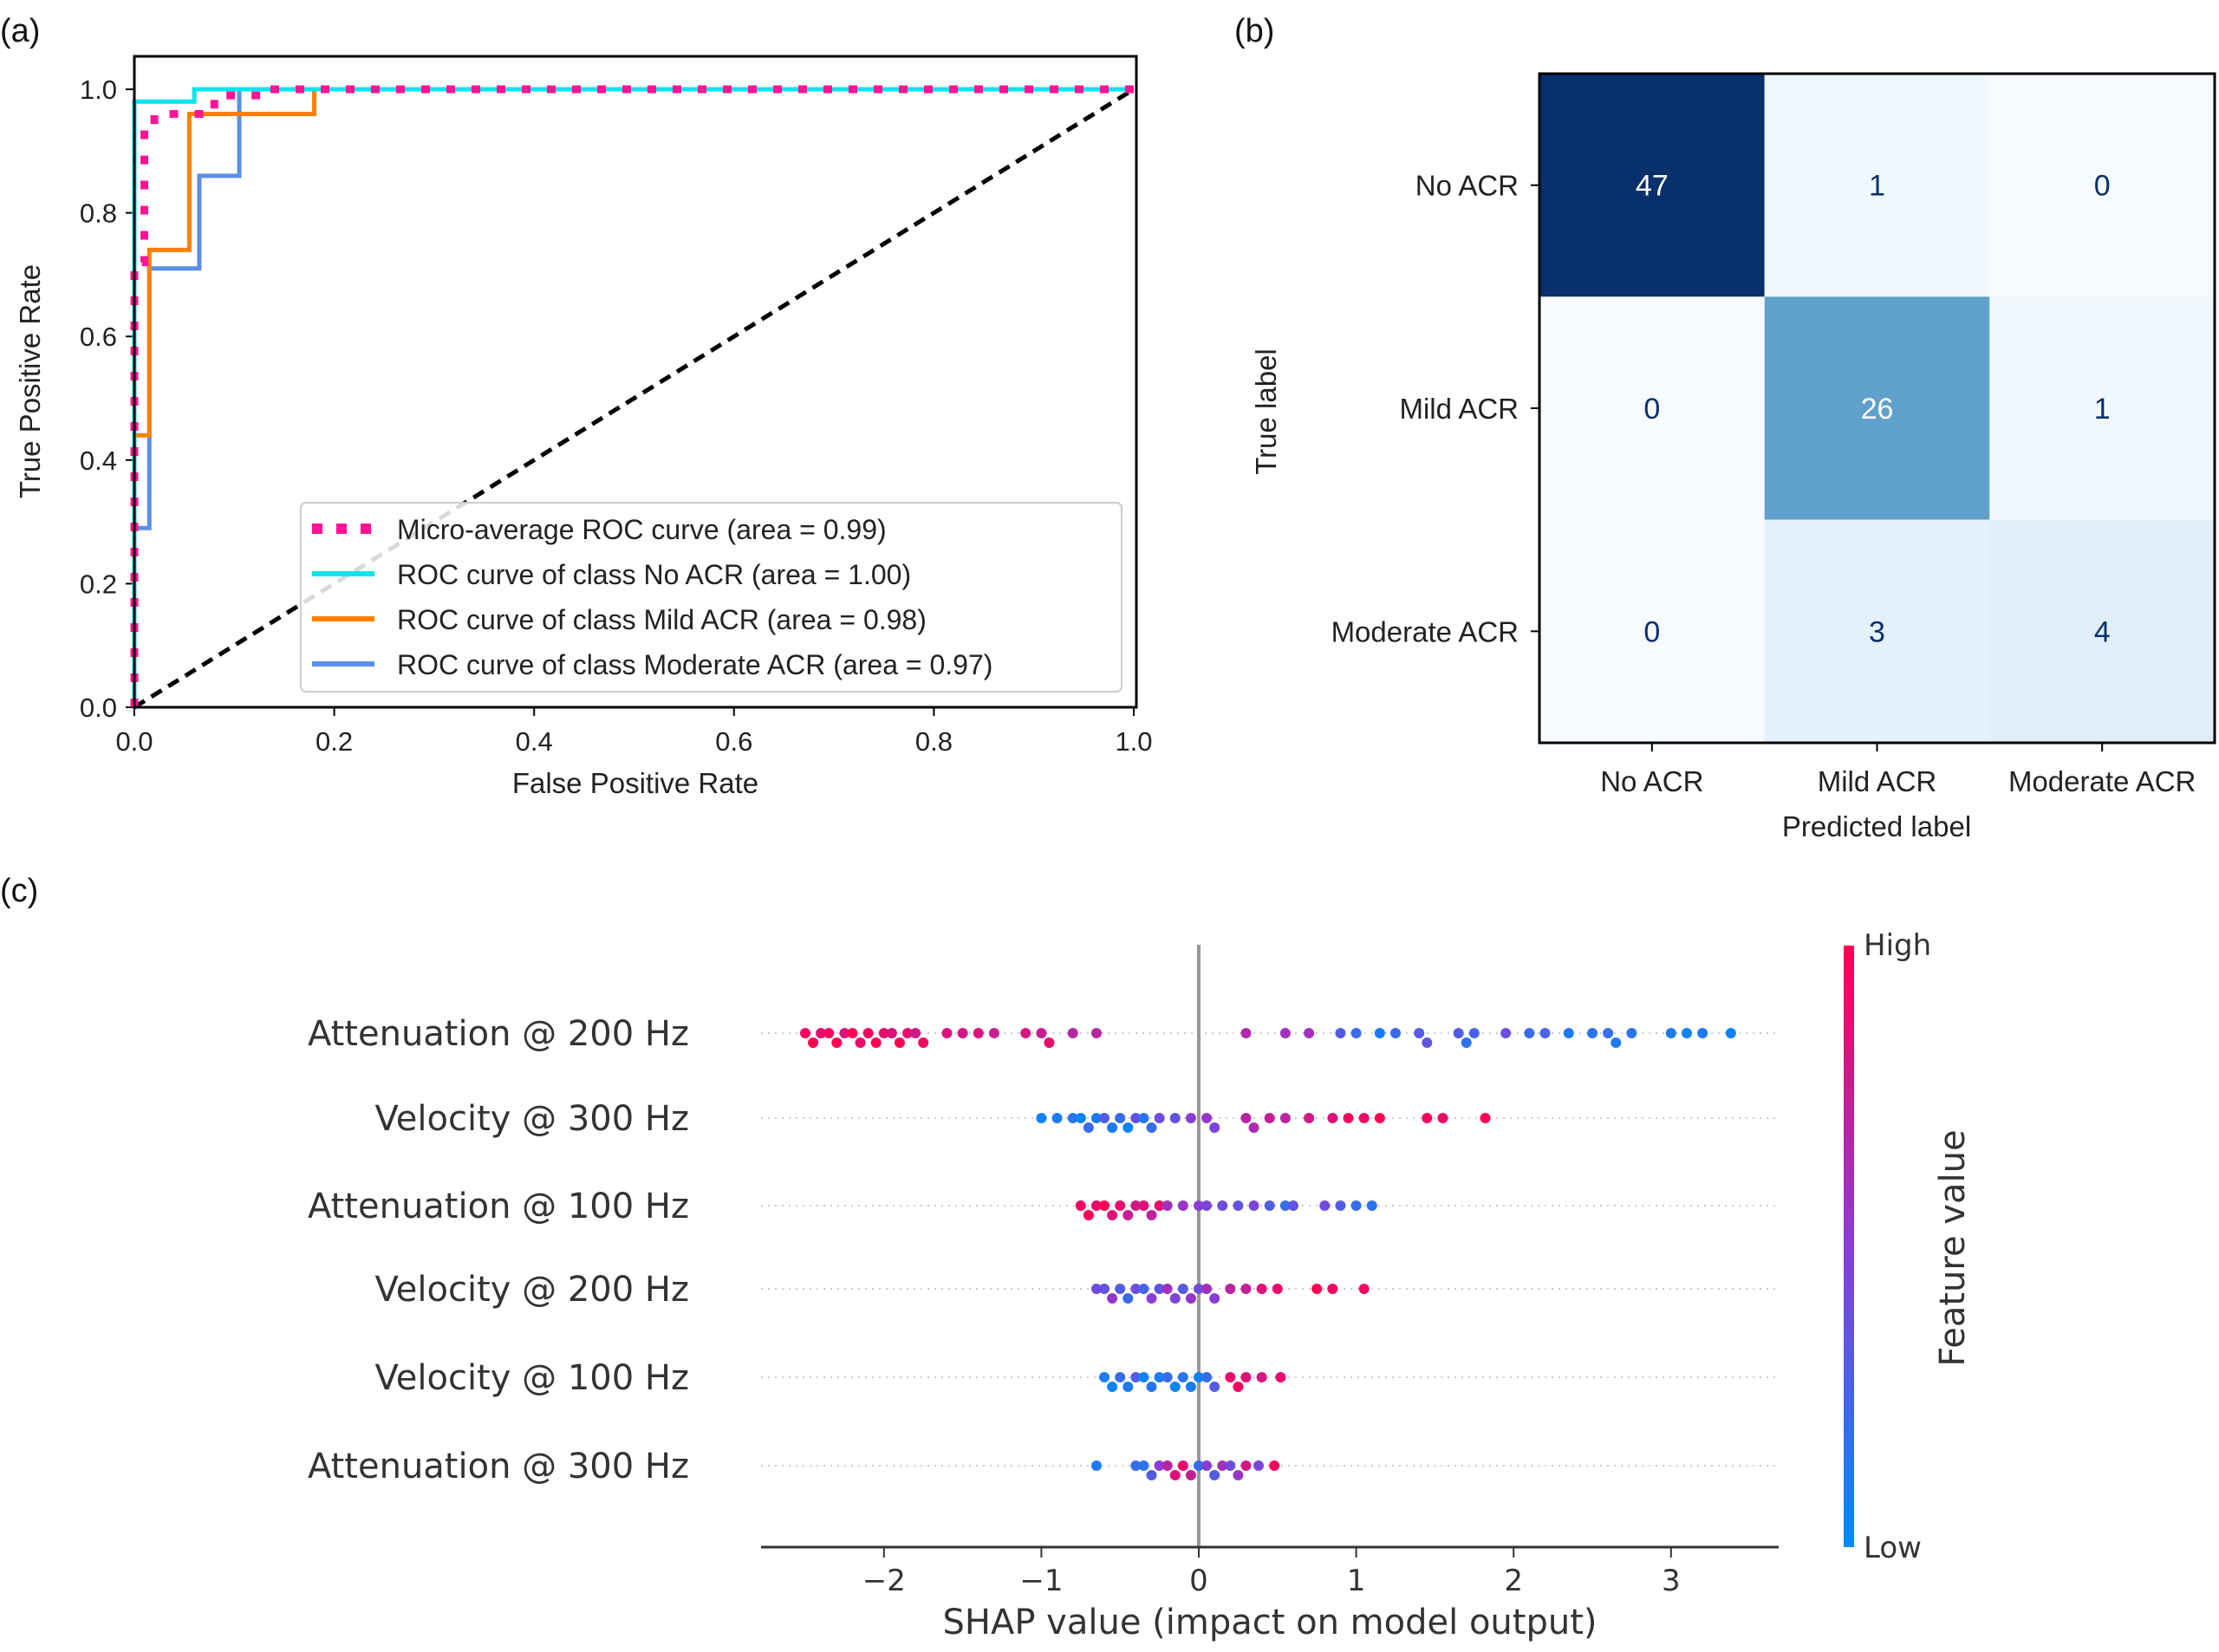  Describe the element at coordinates (1877, 781) in the screenshot. I see `cm-x-tick-label: Mild ACR` at that location.